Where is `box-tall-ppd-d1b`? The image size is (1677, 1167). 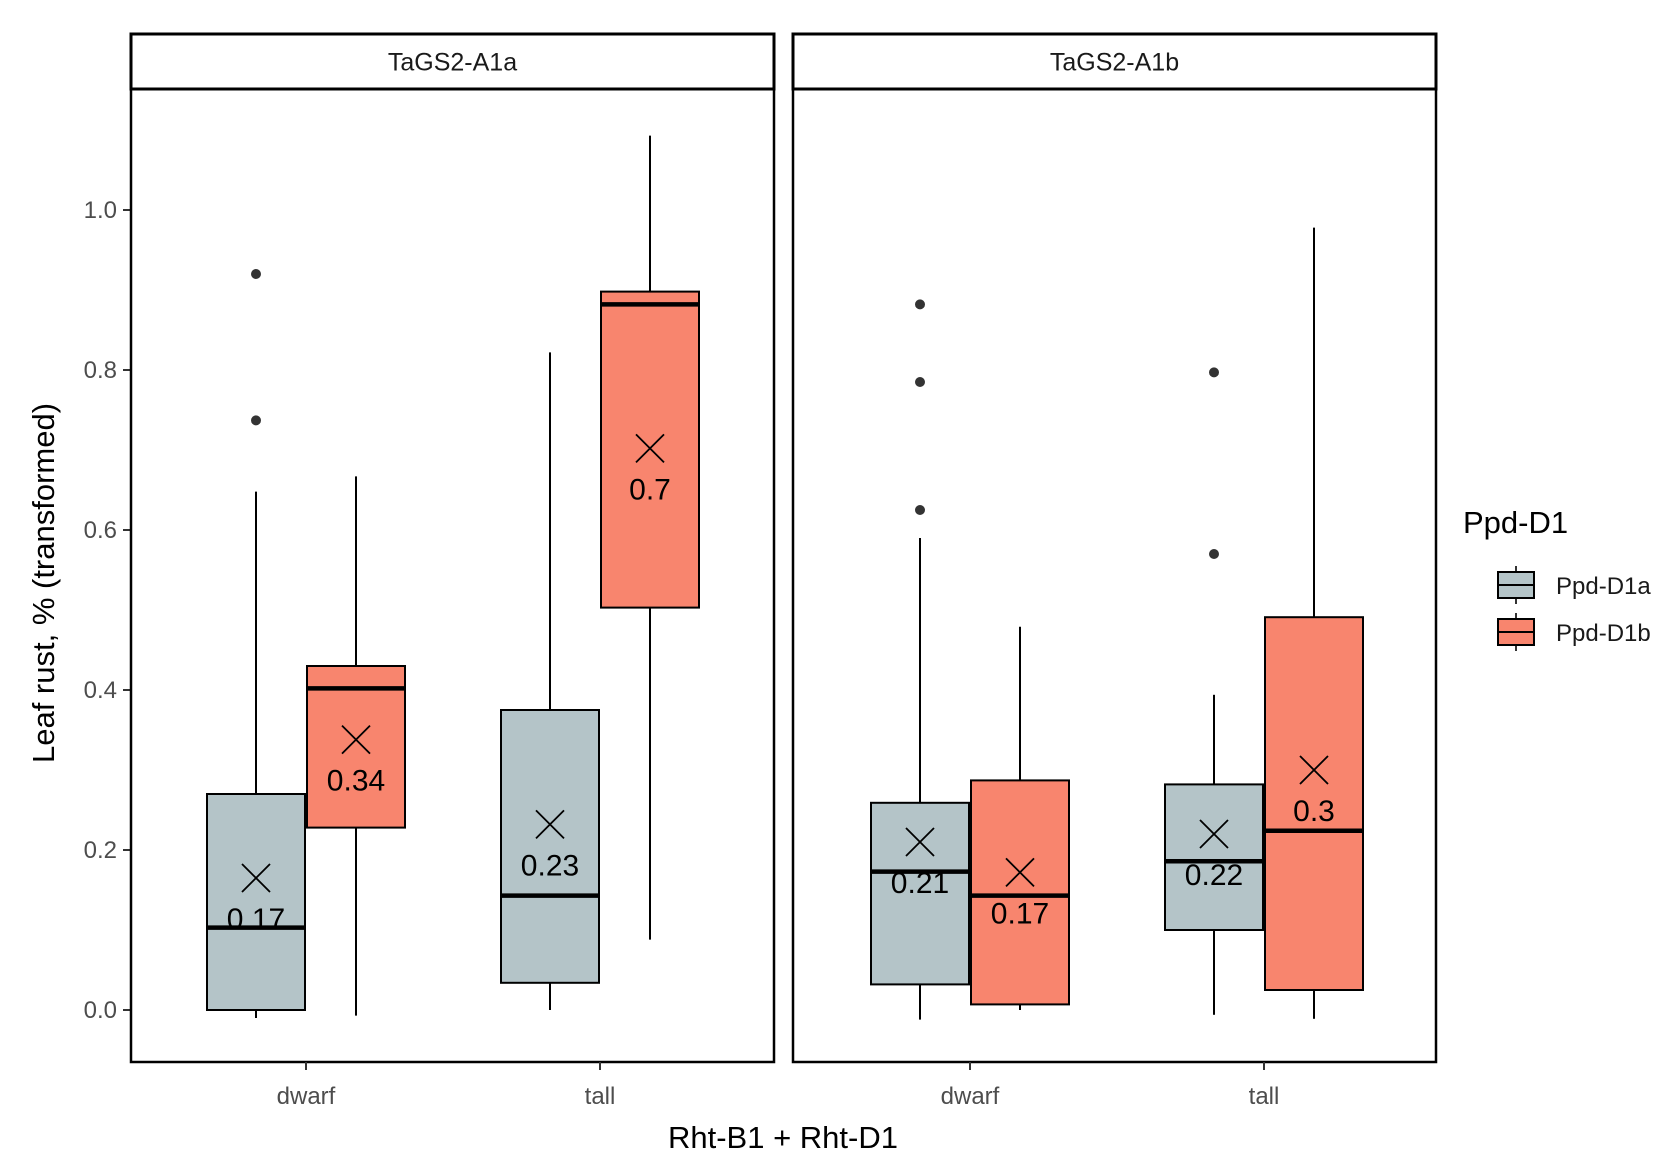 box-tall-ppd-d1b is located at coordinates (1314, 803).